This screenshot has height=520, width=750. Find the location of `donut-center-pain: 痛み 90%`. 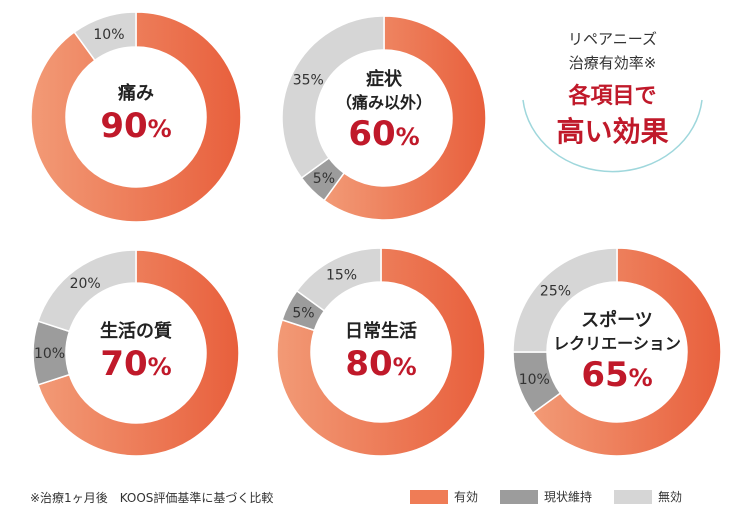

donut-center-pain: 痛み 90% is located at coordinates (136, 115).